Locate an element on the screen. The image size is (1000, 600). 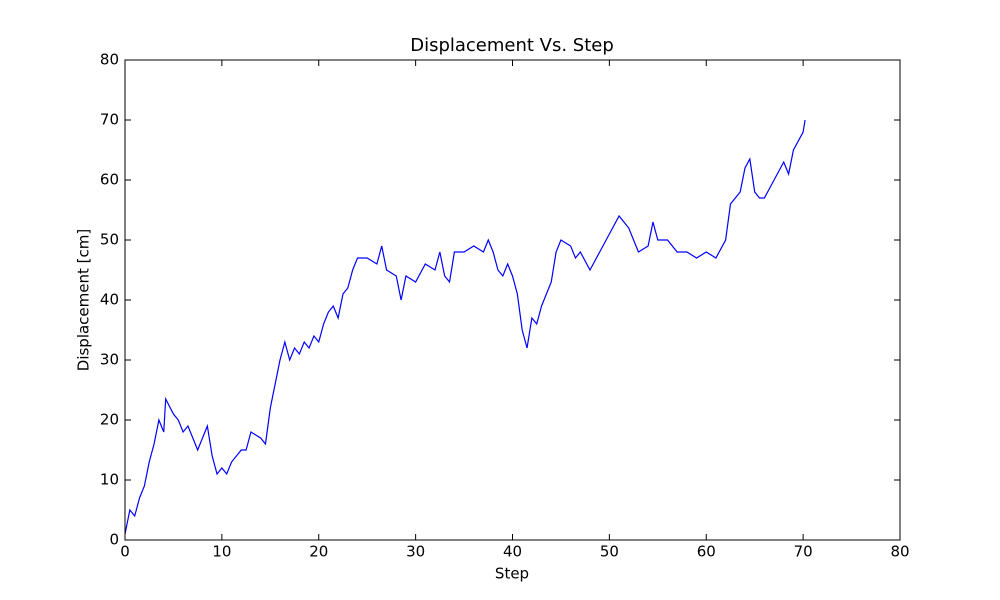
y-tick-label: 70 is located at coordinates (109, 120).